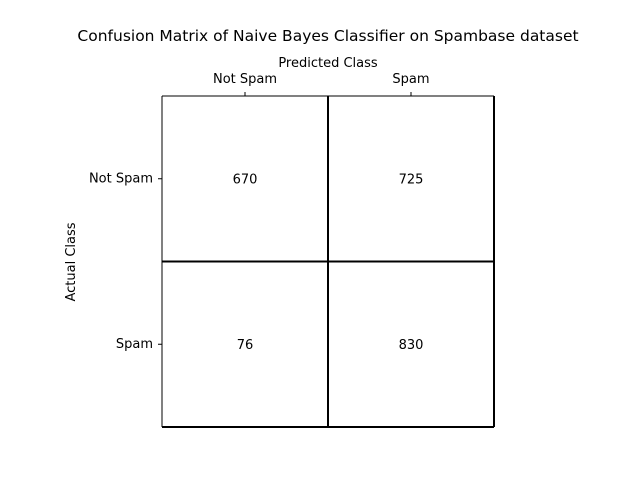 Image resolution: width=640 pixels, height=485 pixels. What do you see at coordinates (71, 261) in the screenshot?
I see `y-axis-title: Actual Class` at bounding box center [71, 261].